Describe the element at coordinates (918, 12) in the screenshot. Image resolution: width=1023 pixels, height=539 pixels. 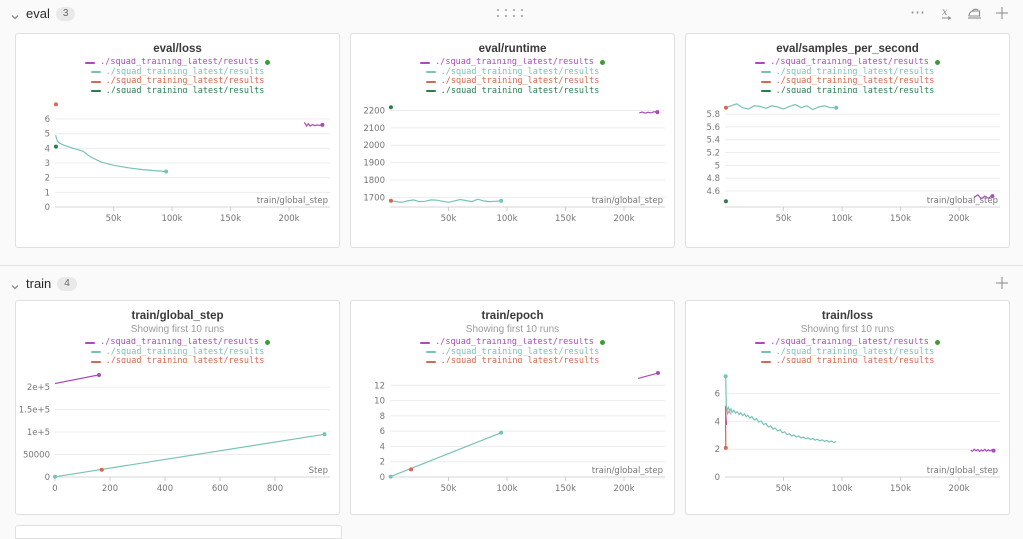
I see `overflow-menu-icon: ⋯` at that location.